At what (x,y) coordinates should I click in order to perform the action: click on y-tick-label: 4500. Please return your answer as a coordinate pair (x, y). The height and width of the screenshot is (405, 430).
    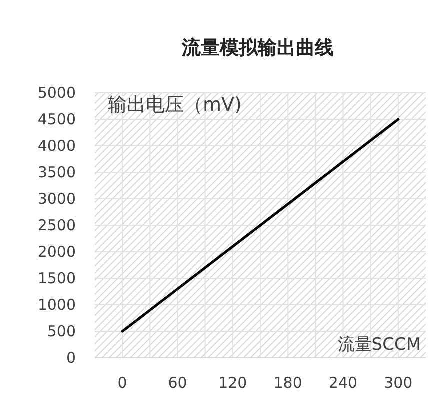
    Looking at the image, I should click on (57, 119).